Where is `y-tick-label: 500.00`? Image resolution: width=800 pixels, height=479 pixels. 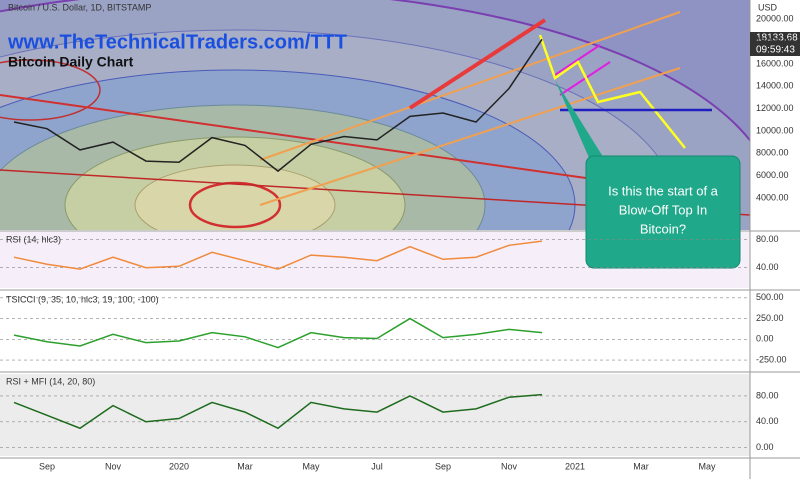 y-tick-label: 500.00 is located at coordinates (770, 297).